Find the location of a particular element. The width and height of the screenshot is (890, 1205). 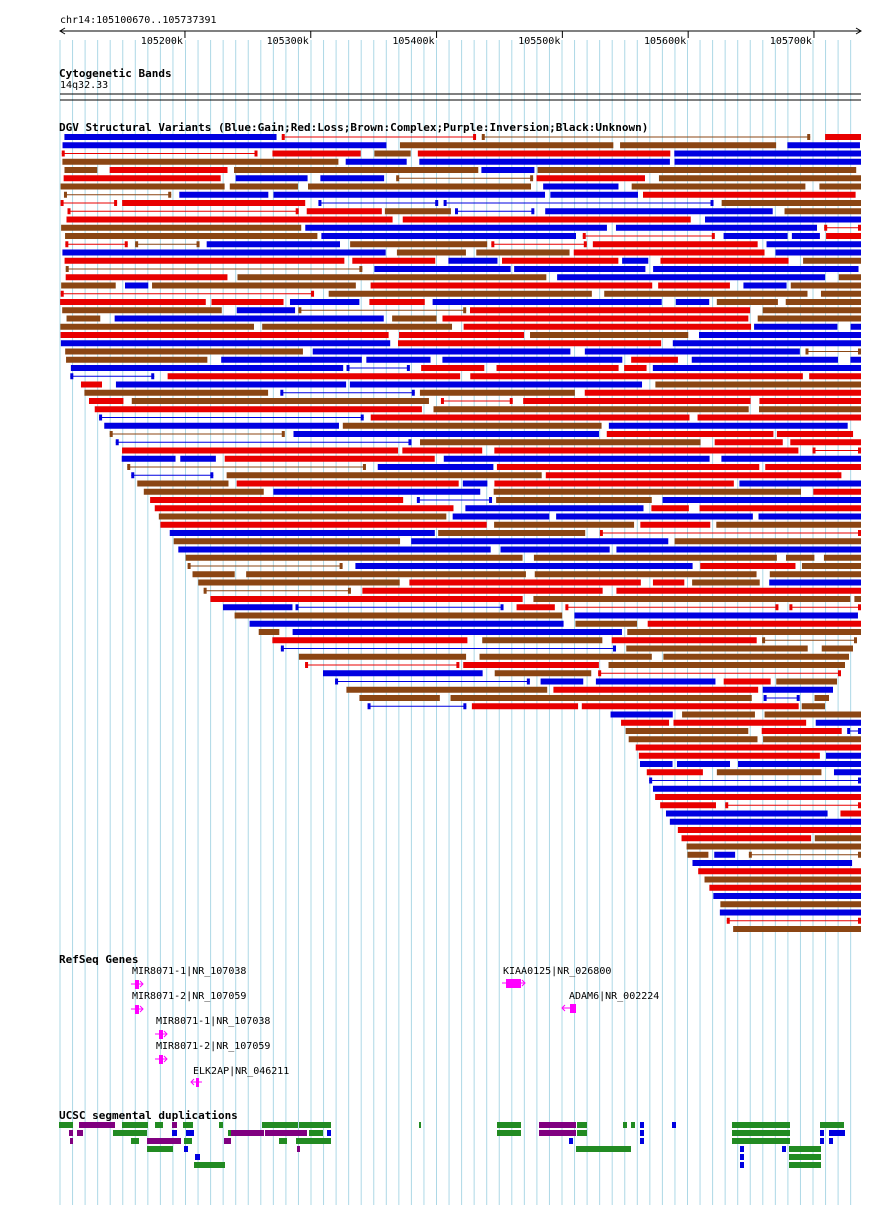

cytoband-track-title: Cytogenetic Bands is located at coordinates (115, 73).